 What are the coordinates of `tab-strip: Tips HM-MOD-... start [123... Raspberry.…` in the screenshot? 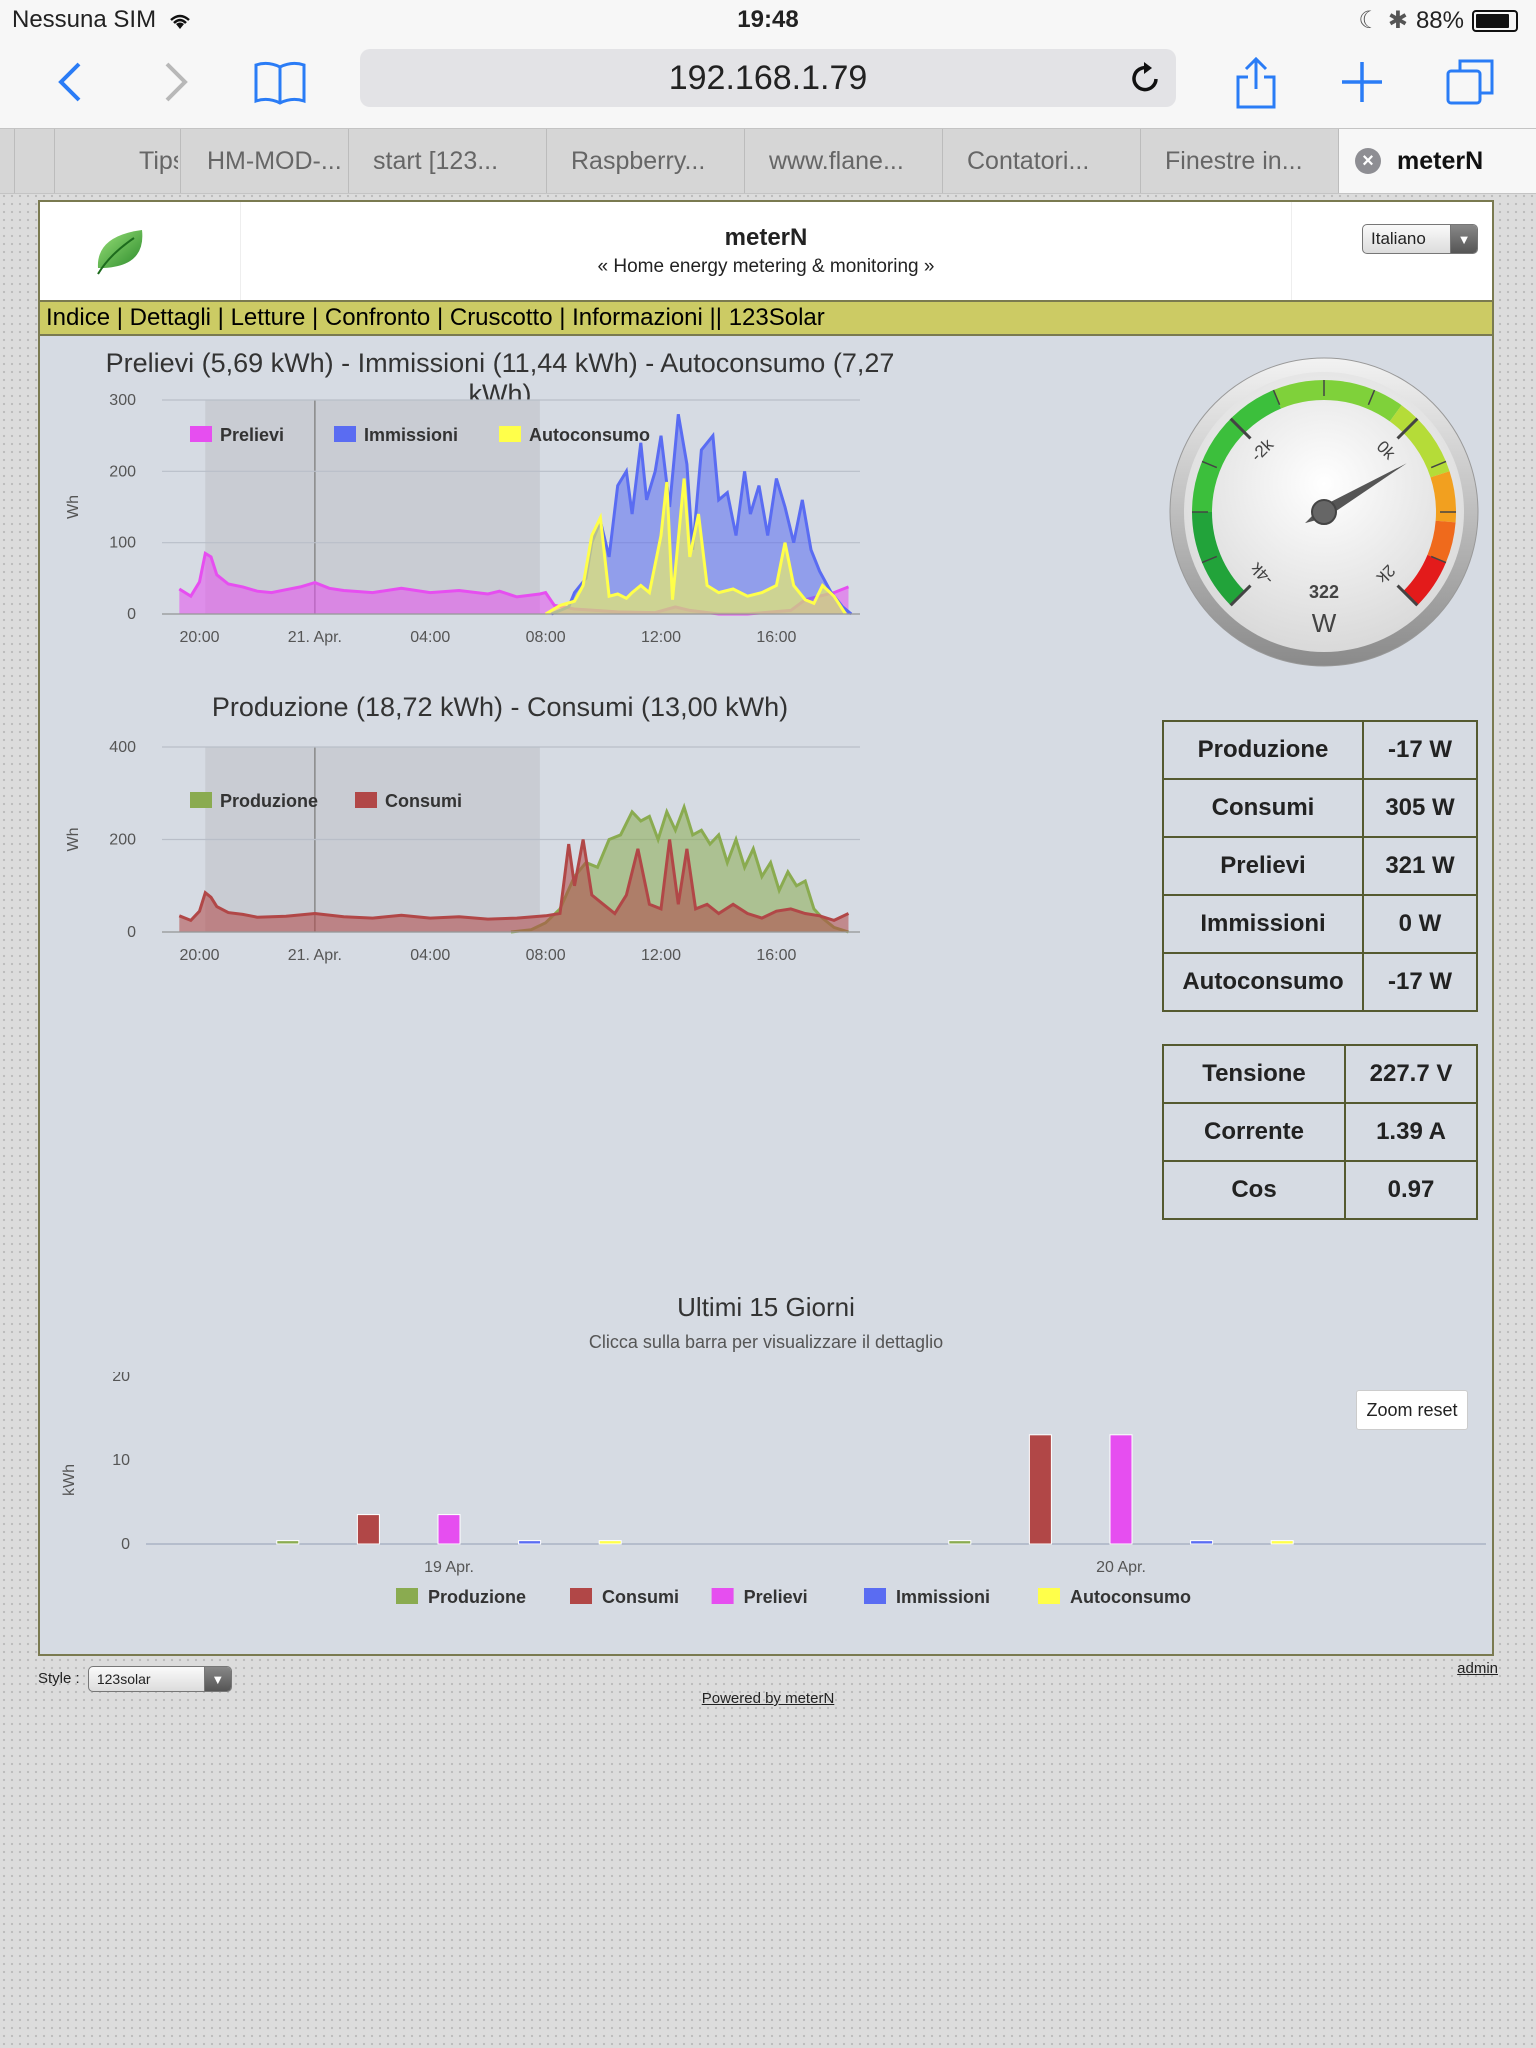 It's located at (768, 161).